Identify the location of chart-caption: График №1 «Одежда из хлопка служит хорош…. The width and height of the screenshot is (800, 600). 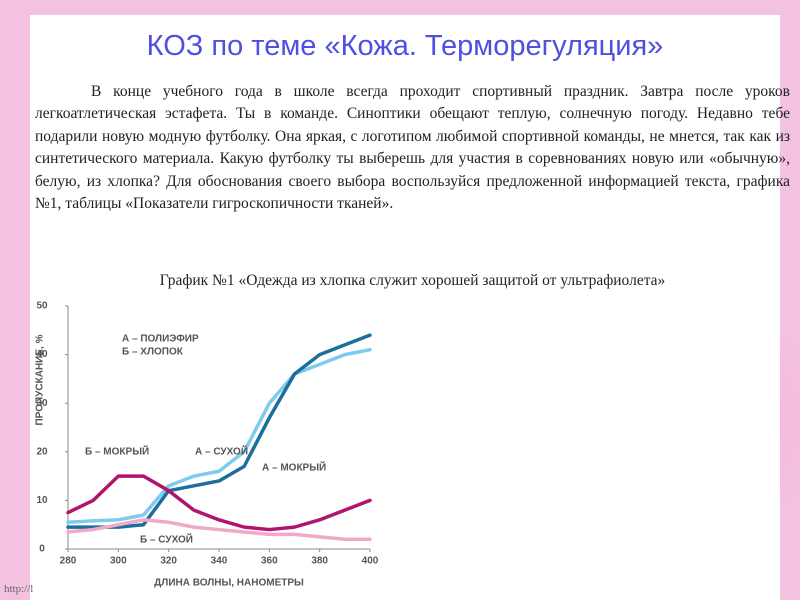
(412, 280).